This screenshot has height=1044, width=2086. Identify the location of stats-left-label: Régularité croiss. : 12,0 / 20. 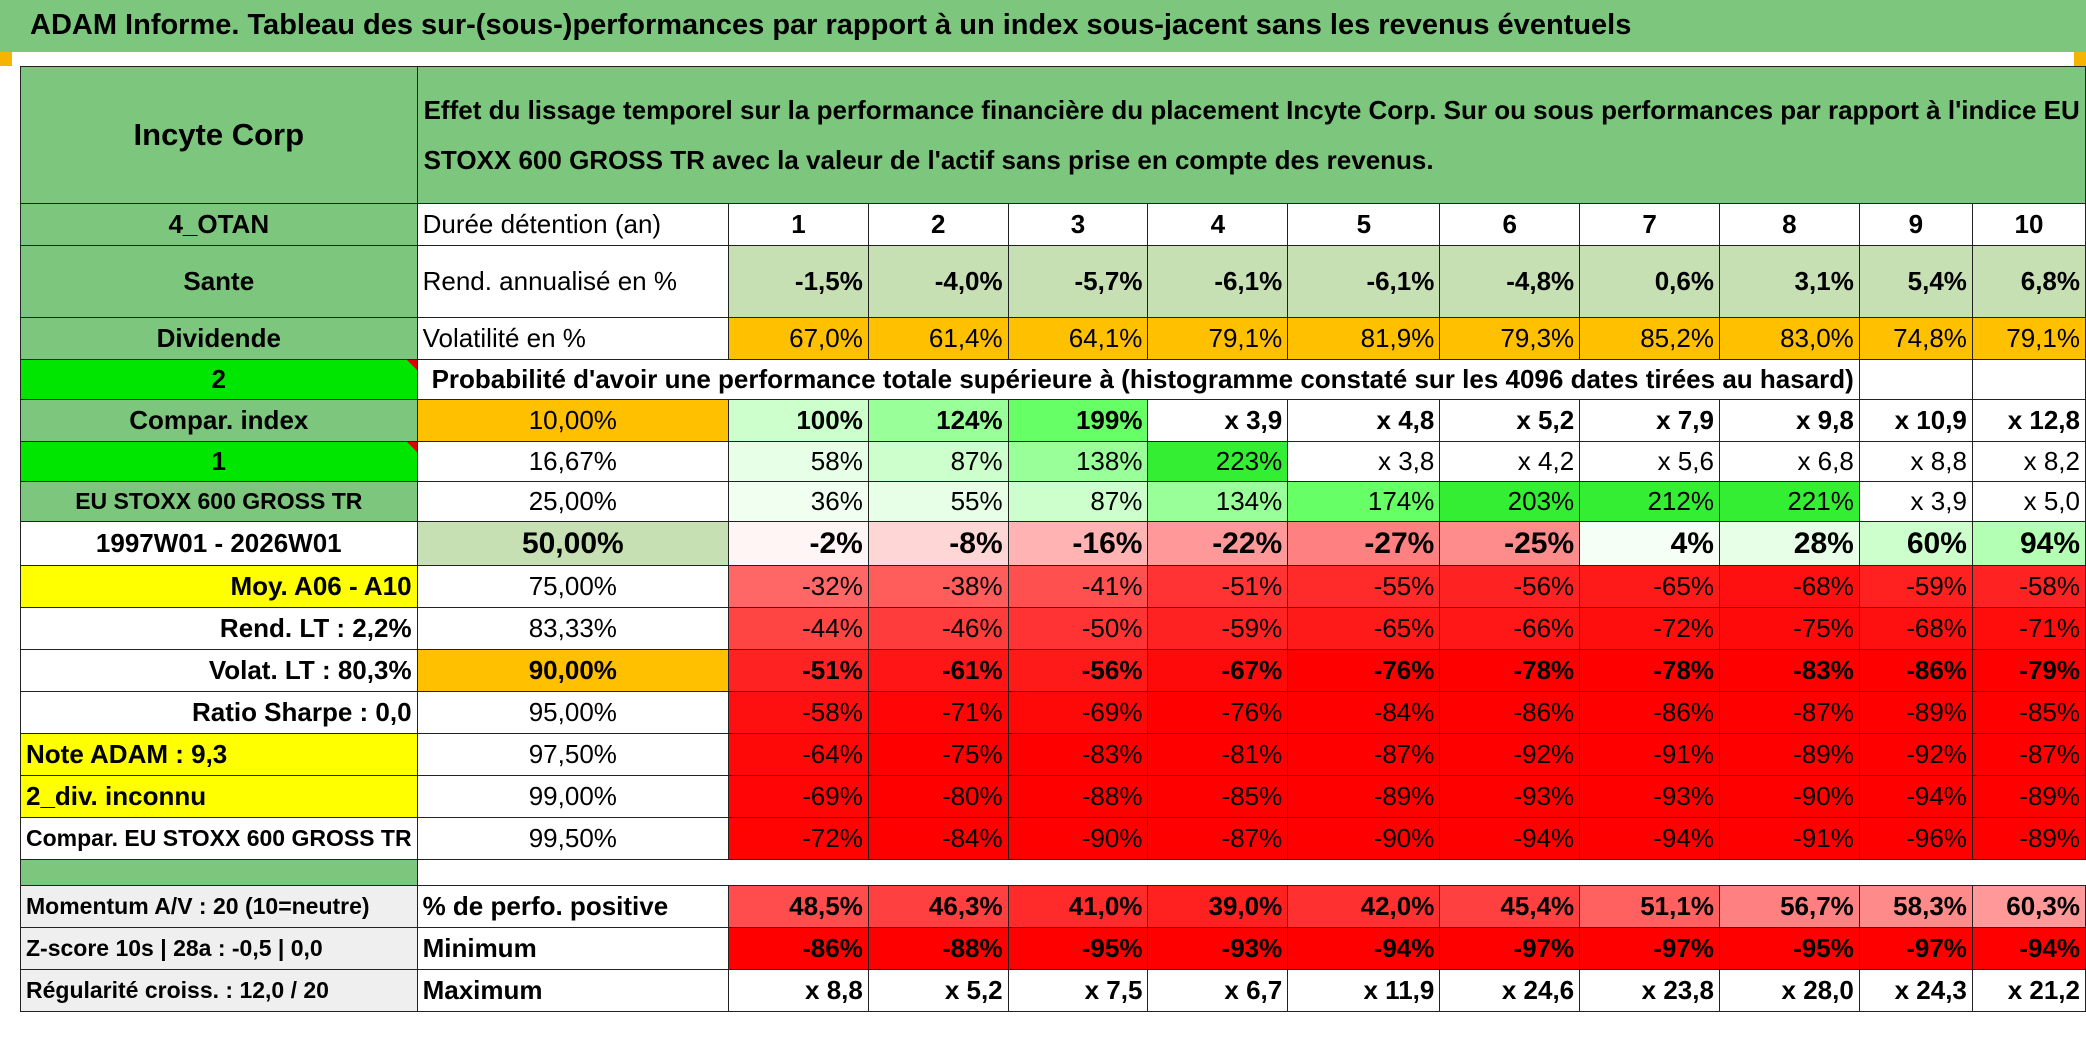
(219, 990).